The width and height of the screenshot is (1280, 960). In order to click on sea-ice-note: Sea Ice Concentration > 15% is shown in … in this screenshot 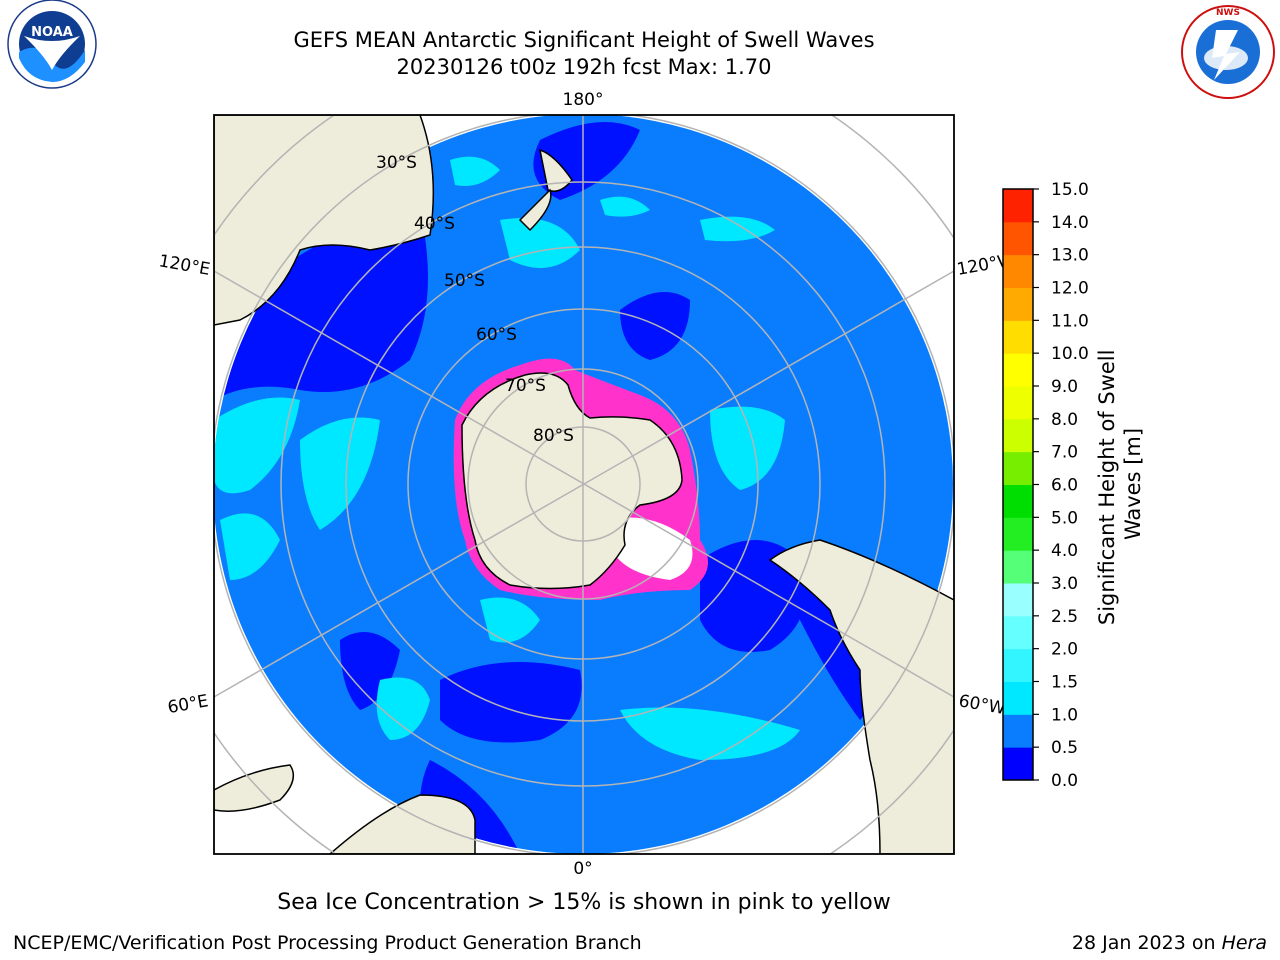, I will do `click(584, 902)`.